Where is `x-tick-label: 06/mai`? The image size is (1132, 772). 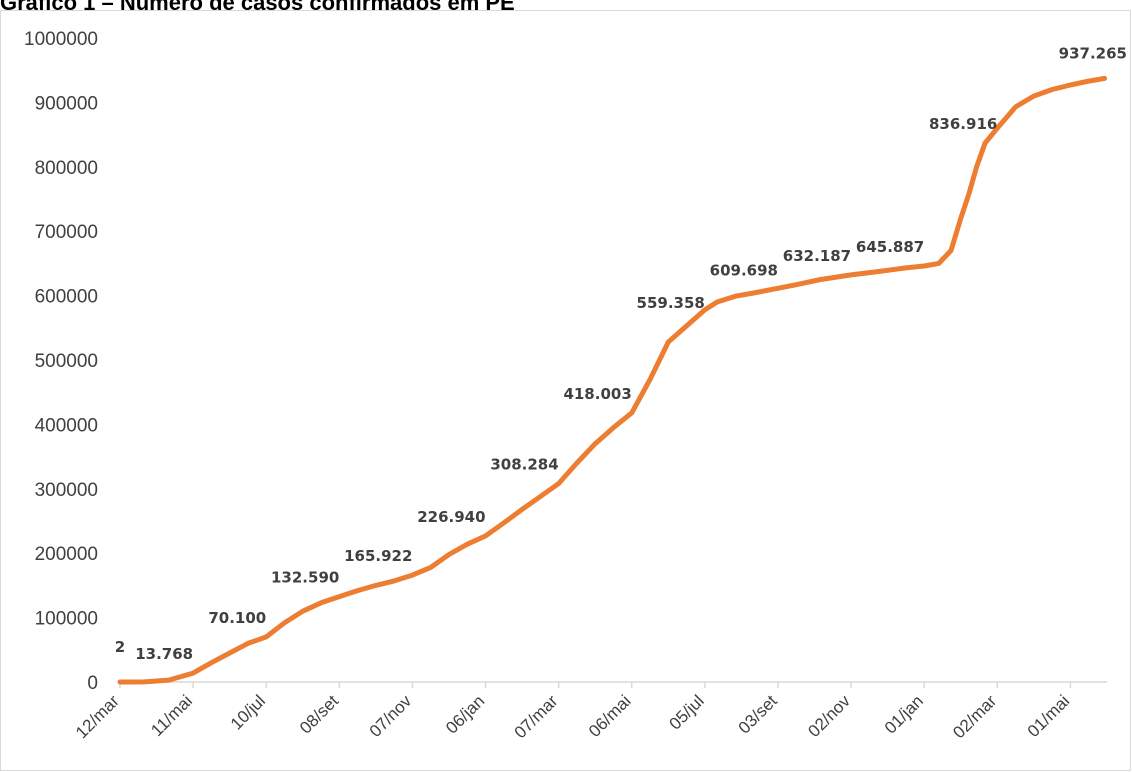 x-tick-label: 06/mai is located at coordinates (610, 716).